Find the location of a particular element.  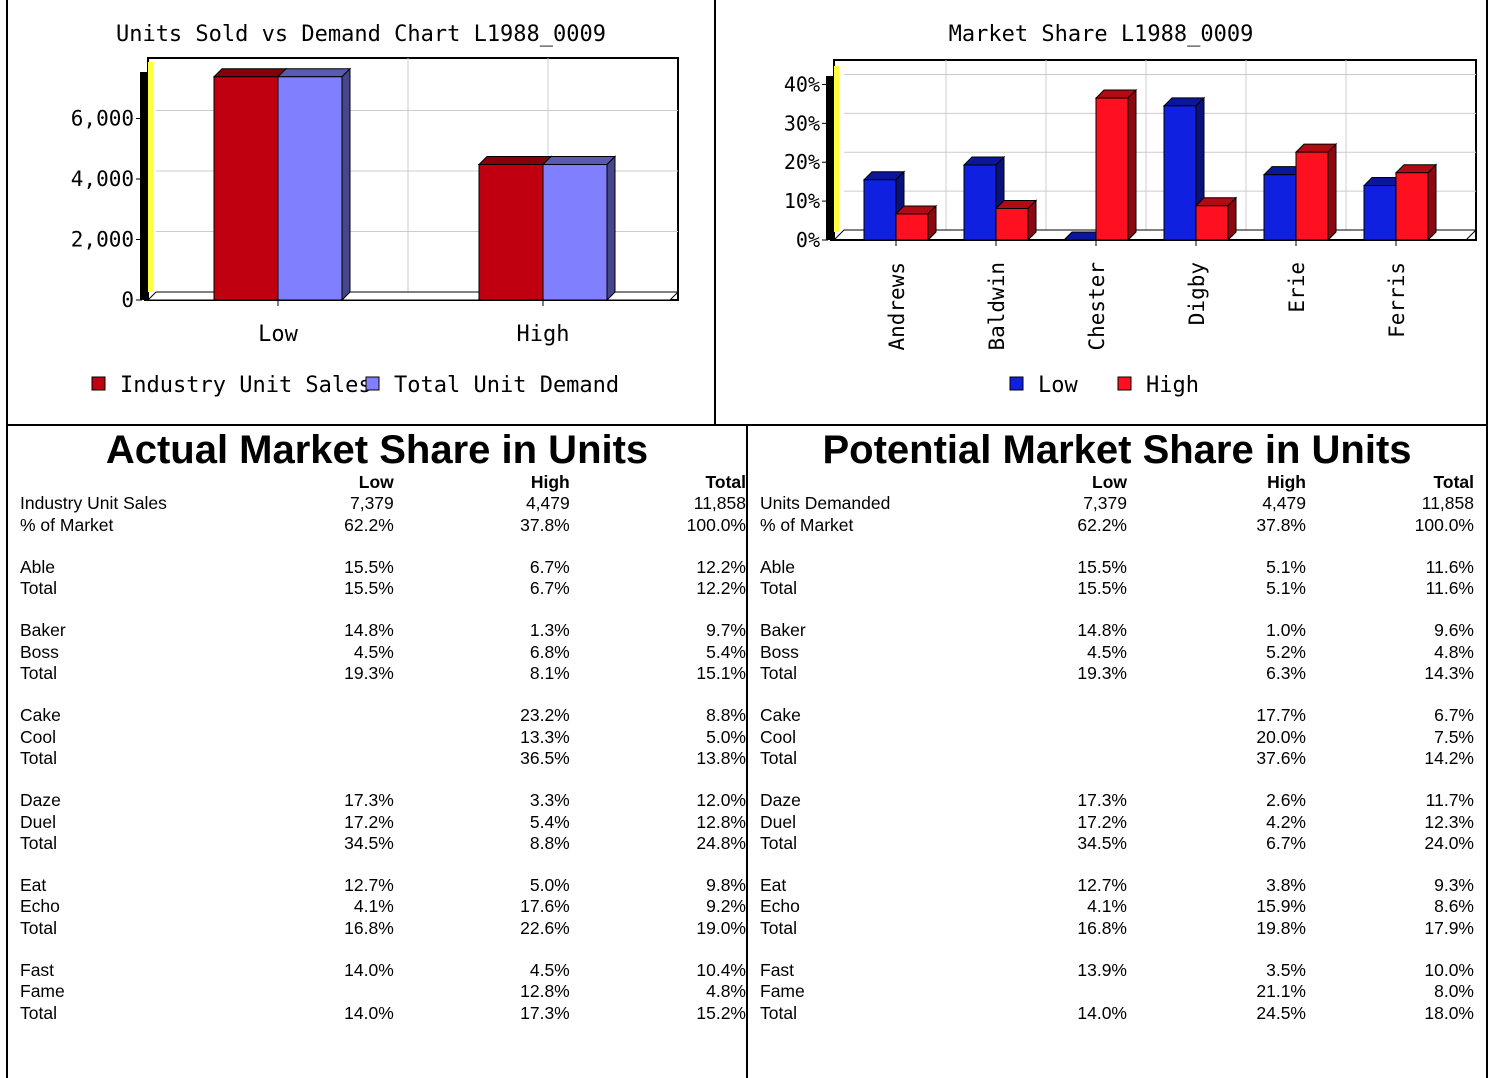

chart2-bar-high-andrews is located at coordinates (916, 223).